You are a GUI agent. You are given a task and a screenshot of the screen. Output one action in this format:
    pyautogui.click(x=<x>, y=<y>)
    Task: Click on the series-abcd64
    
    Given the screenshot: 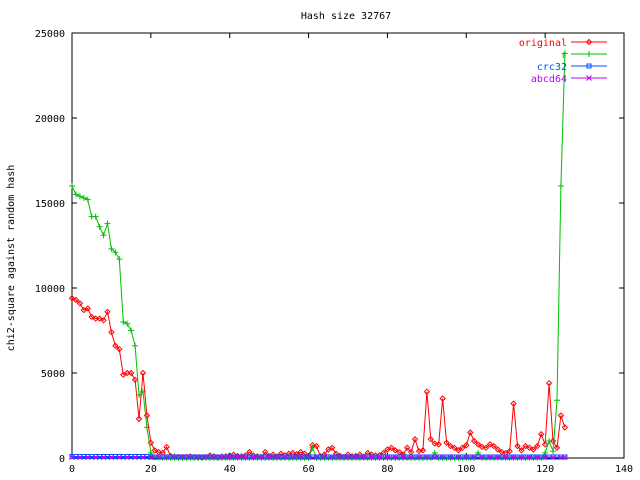 What is the action you would take?
    pyautogui.click(x=318, y=457)
    